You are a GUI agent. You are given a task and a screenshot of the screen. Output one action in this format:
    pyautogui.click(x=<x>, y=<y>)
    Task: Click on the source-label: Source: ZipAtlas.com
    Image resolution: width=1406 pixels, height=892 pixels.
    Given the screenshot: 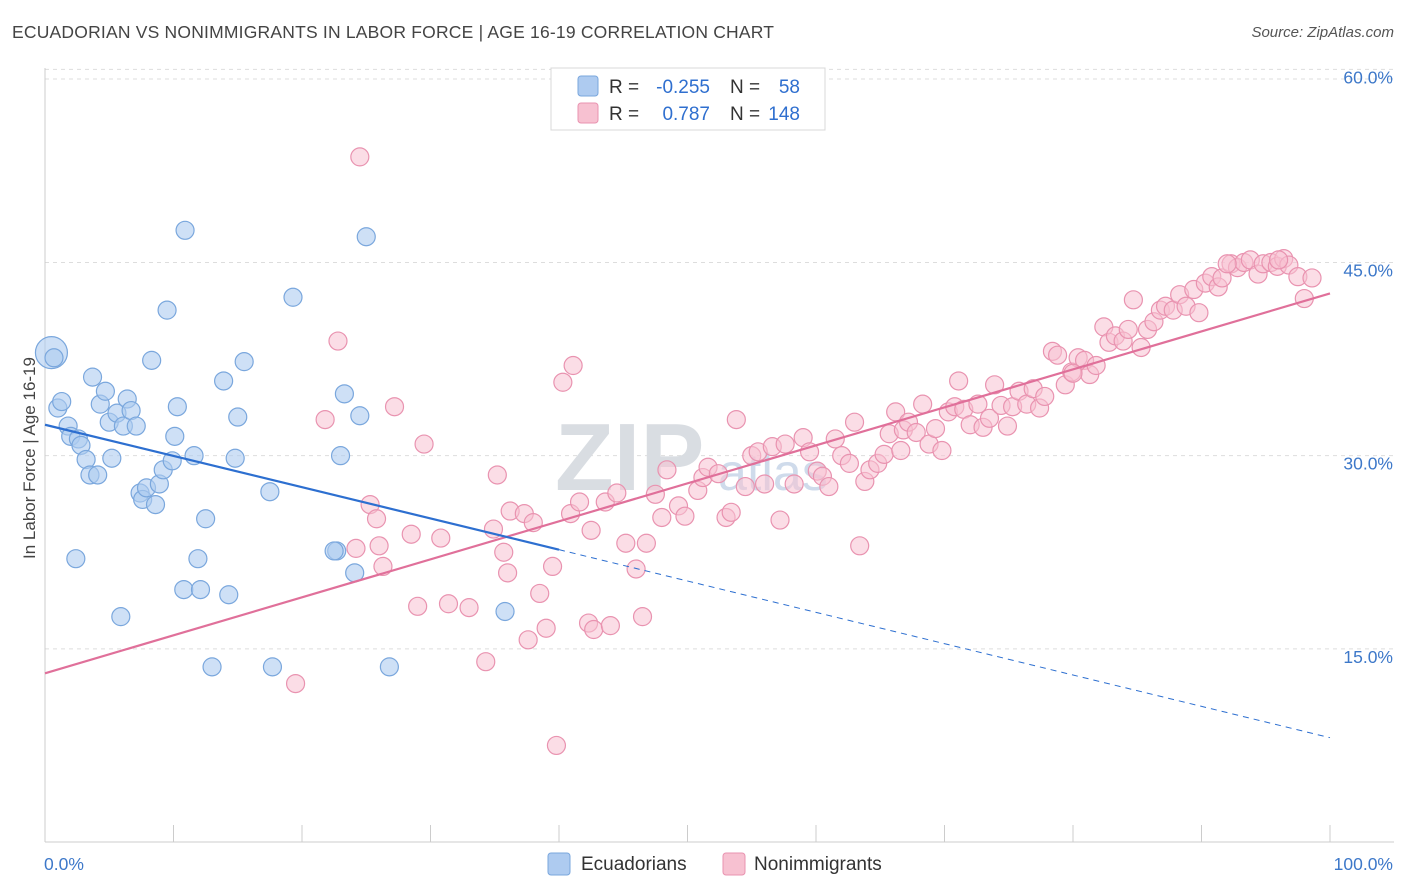 What is the action you would take?
    pyautogui.click(x=1322, y=32)
    